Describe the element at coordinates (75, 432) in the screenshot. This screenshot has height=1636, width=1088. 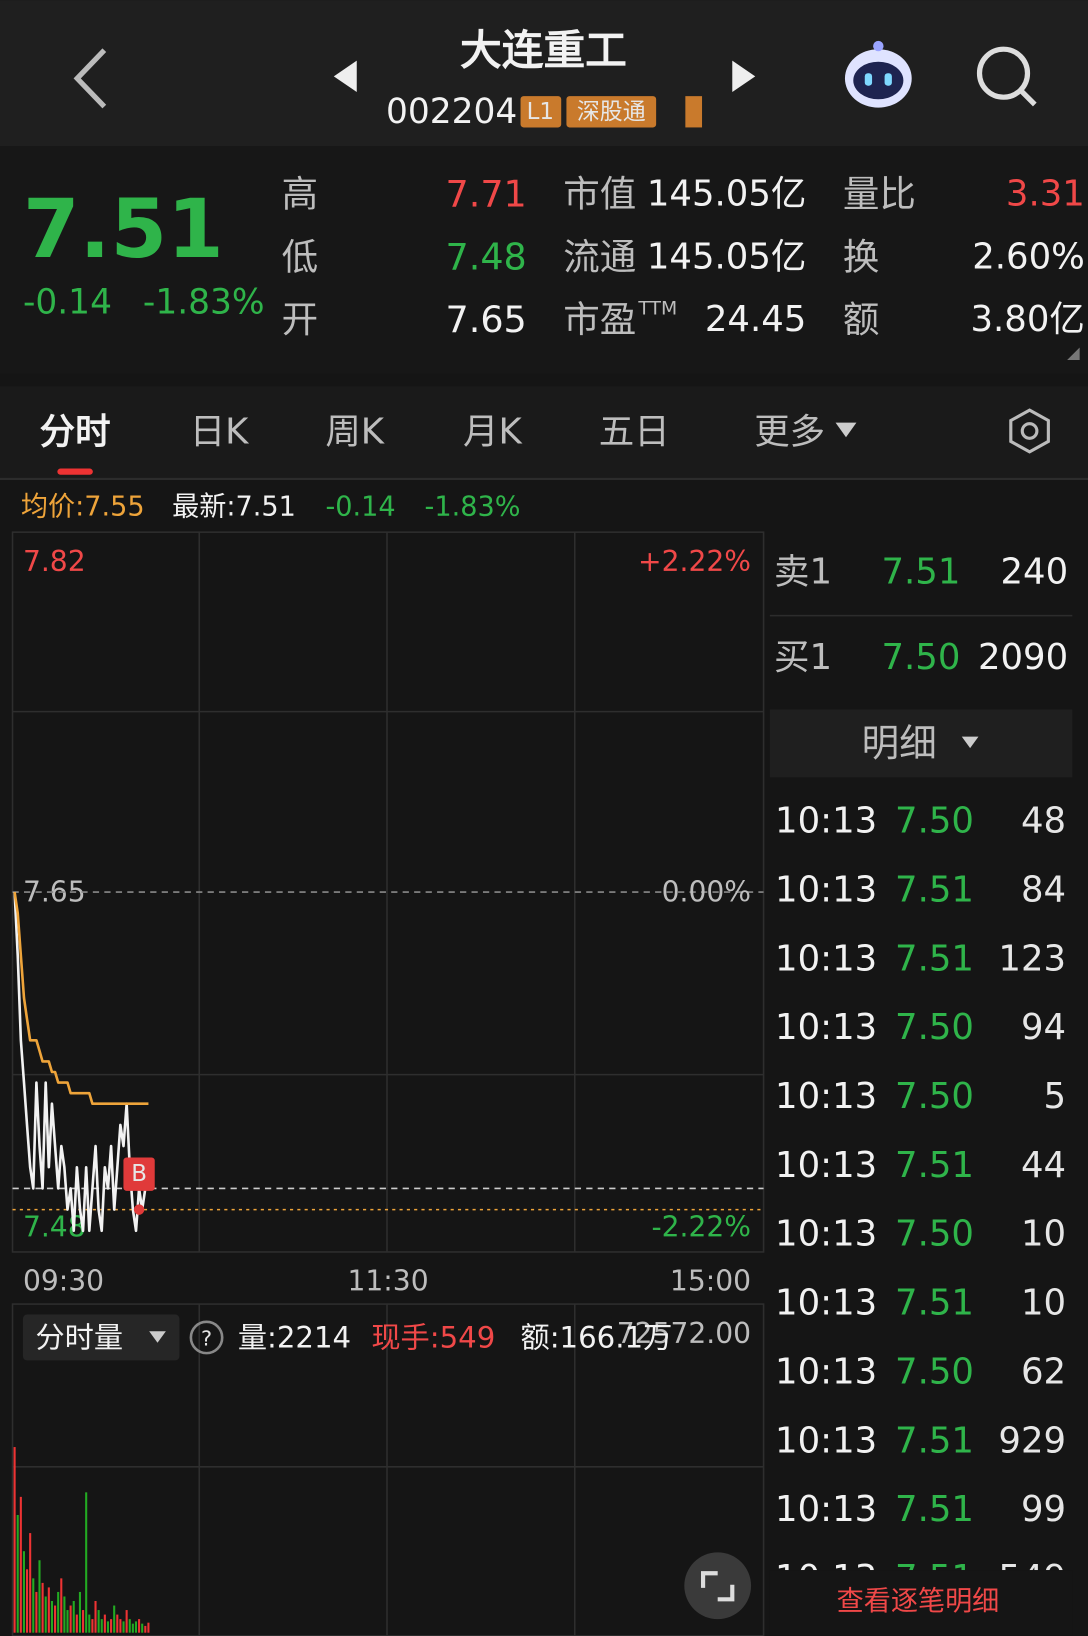
I see `tab: 分时` at that location.